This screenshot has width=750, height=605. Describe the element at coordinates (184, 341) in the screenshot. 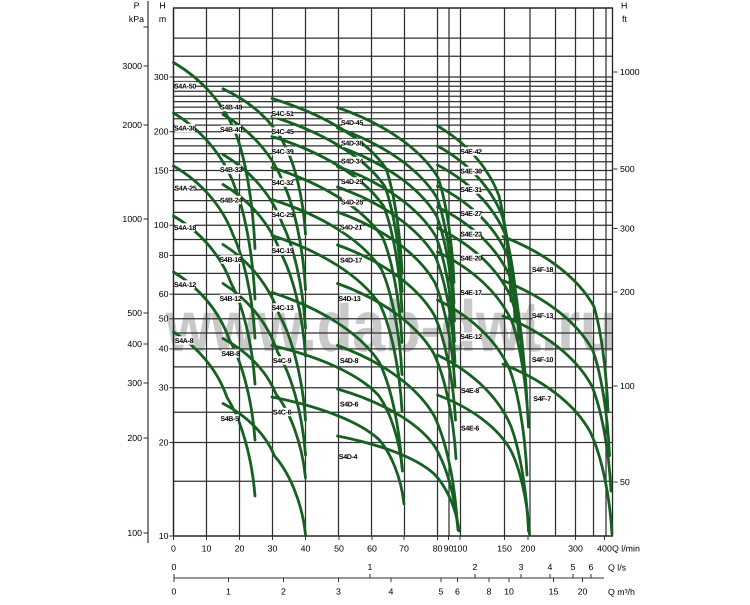

I see `svg-text: S4A-8` at that location.